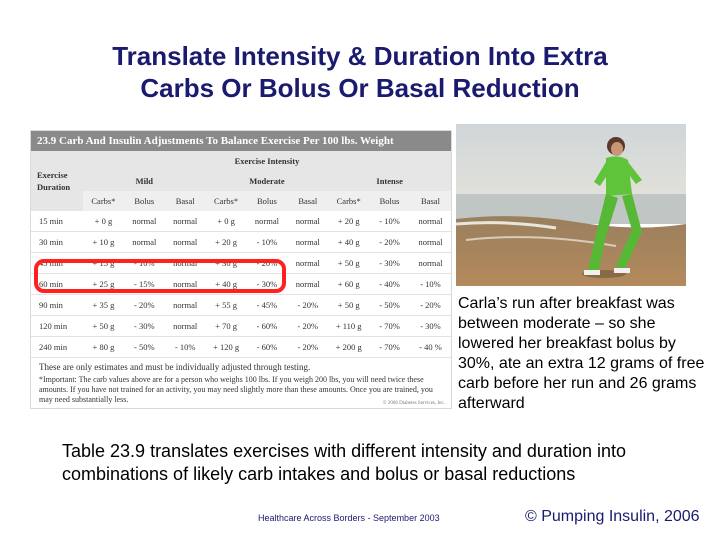 The width and height of the screenshot is (720, 540). I want to click on duration-cell: 120 min, so click(57, 326).